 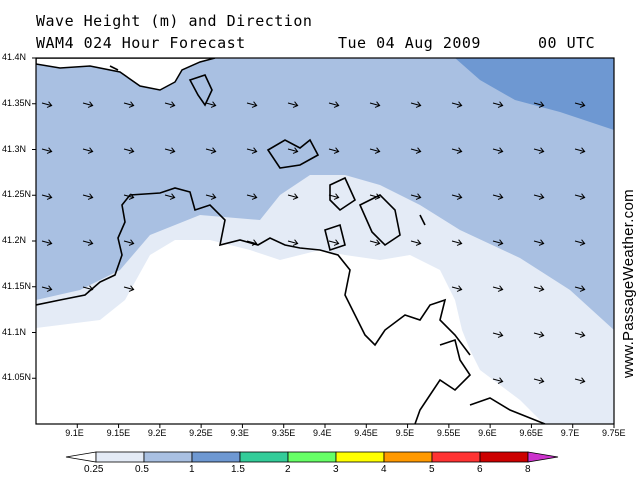 I want to click on lon-label: 9.55E, so click(x=448, y=433).